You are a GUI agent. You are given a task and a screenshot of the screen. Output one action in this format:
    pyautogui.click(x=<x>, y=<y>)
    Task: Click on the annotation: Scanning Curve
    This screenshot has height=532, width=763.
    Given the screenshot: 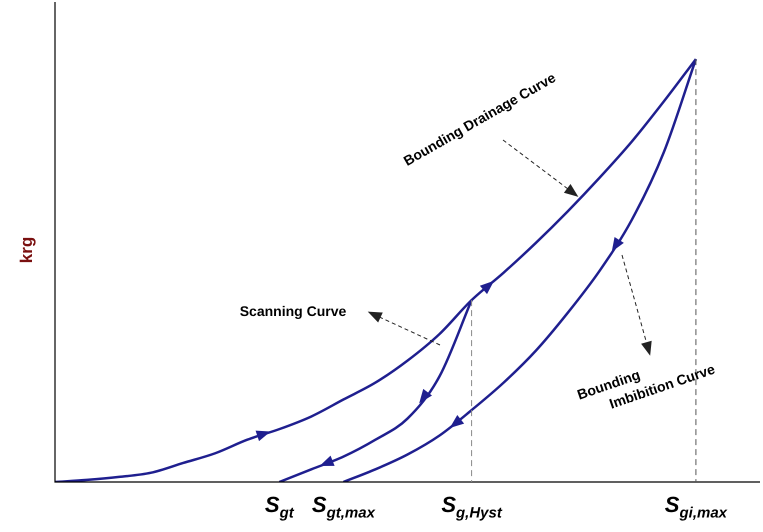 What is the action you would take?
    pyautogui.click(x=293, y=310)
    